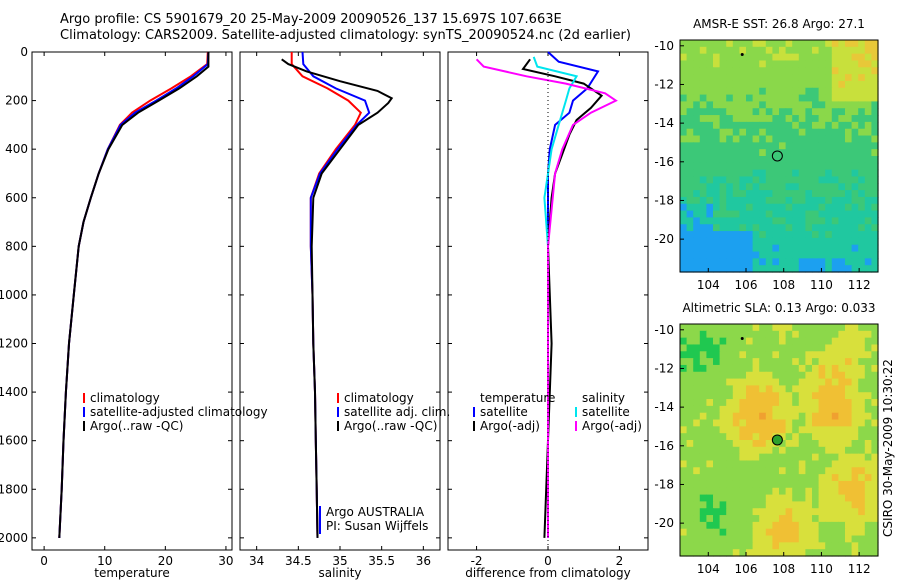 Image resolution: width=900 pixels, height=580 pixels. What do you see at coordinates (14, 489) in the screenshot?
I see `y-tick-label: 1800` at bounding box center [14, 489].